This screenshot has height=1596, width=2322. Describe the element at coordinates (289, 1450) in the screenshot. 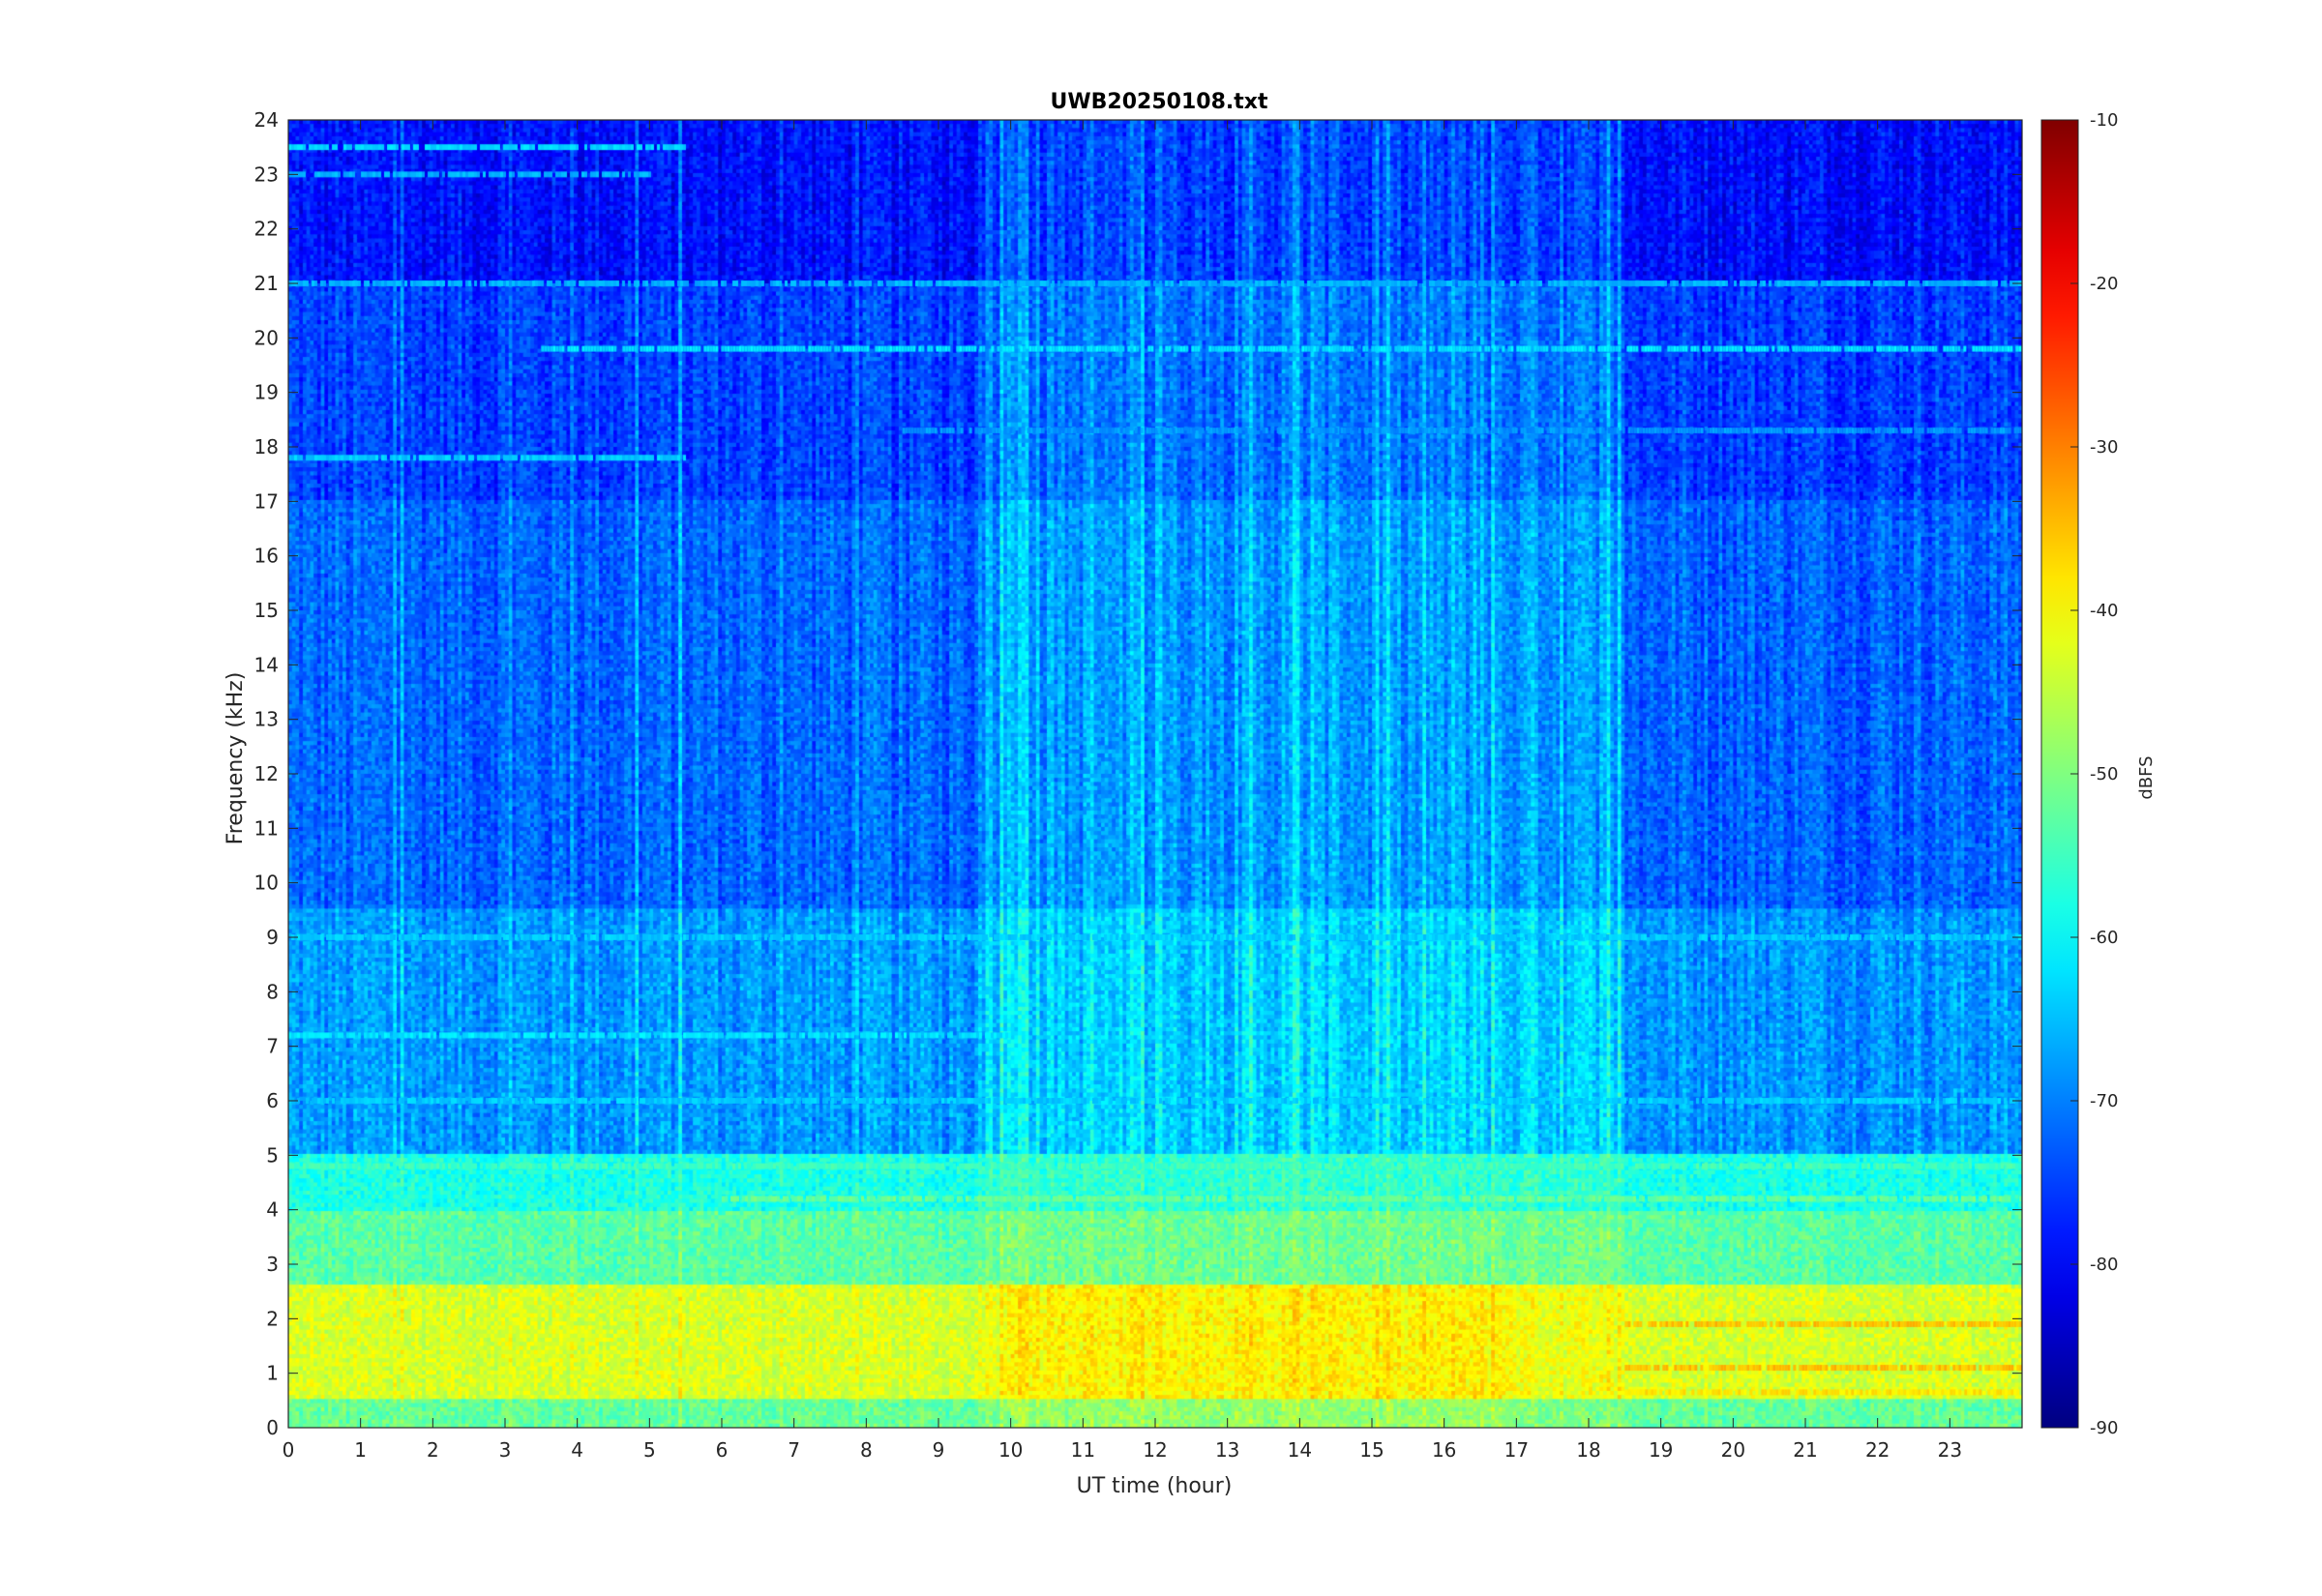

I see `x-tick-label: 0` at that location.